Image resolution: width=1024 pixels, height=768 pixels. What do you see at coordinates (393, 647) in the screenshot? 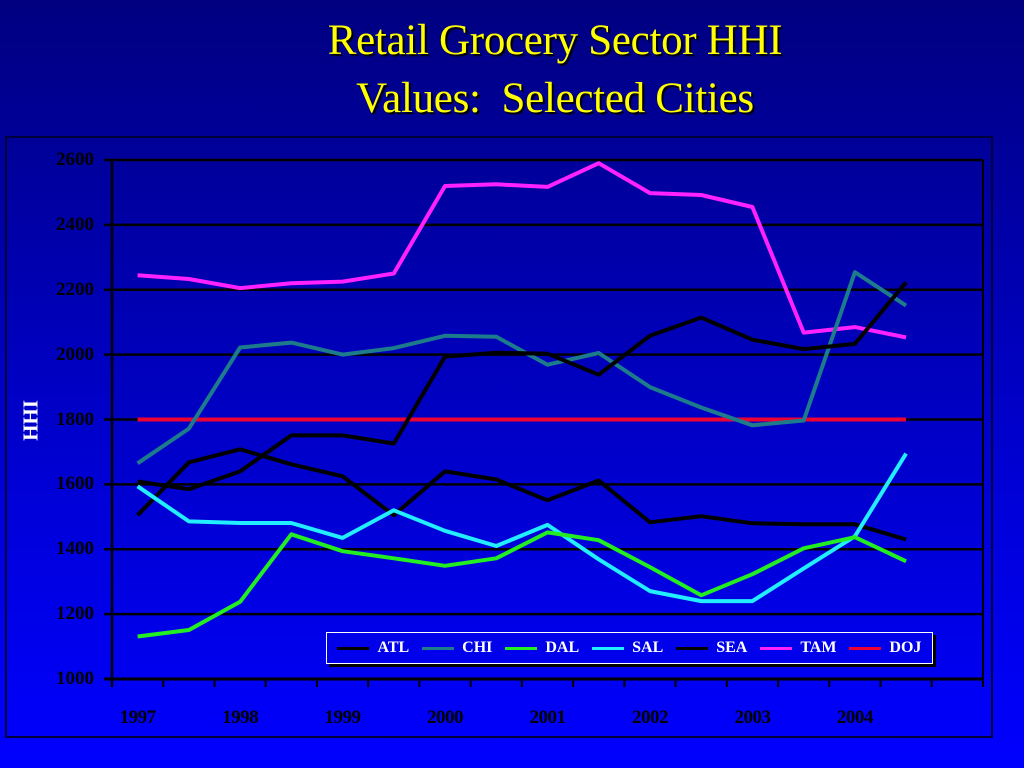
I see `legend-label: ATL` at bounding box center [393, 647].